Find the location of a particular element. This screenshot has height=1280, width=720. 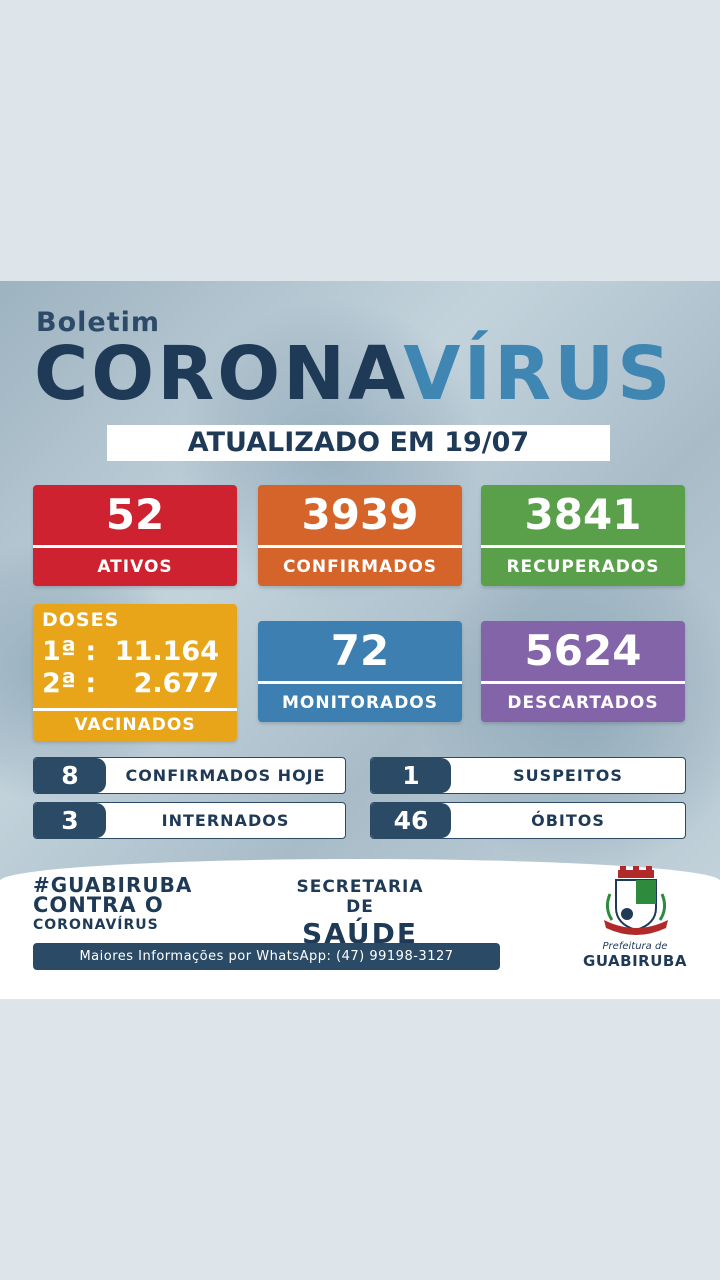

city-name: GUABIRUBA is located at coordinates (635, 961).